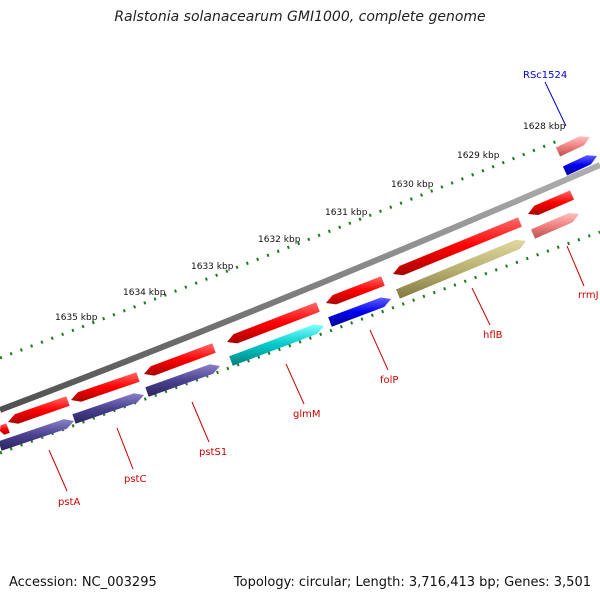  Describe the element at coordinates (76, 318) in the screenshot. I see `tick-label: 1635 kbp` at that location.